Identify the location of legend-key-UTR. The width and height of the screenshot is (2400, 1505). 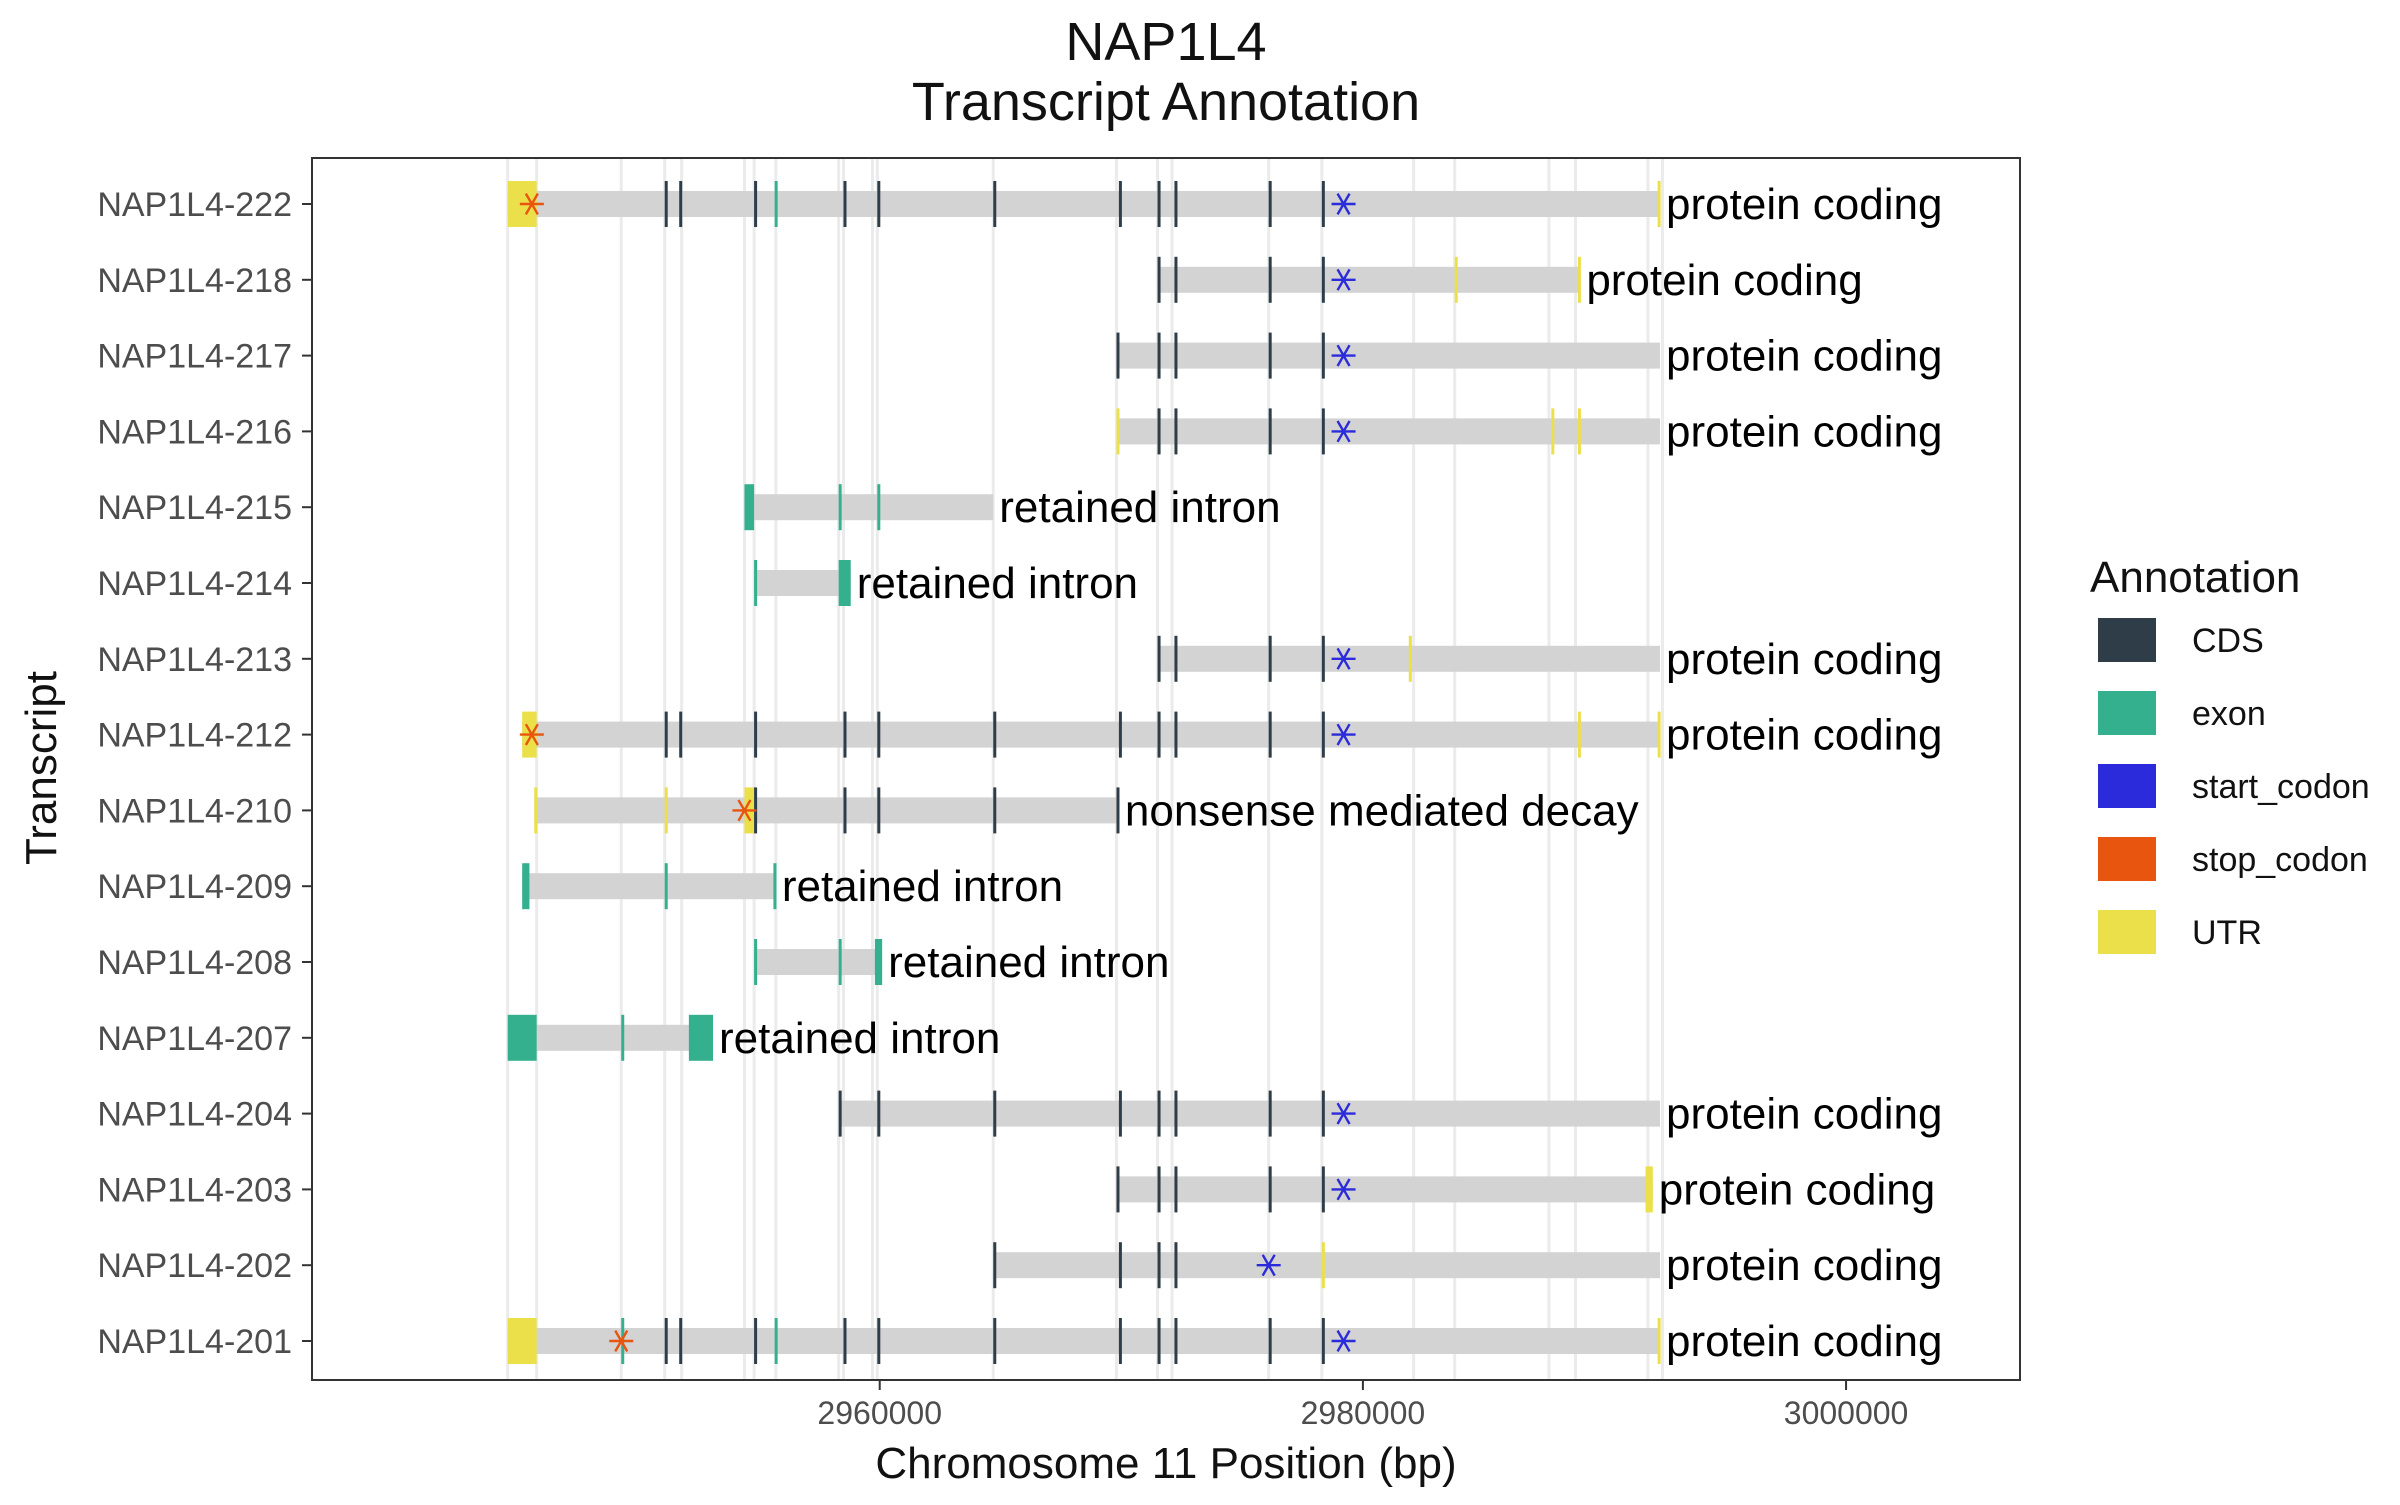
(2127, 932).